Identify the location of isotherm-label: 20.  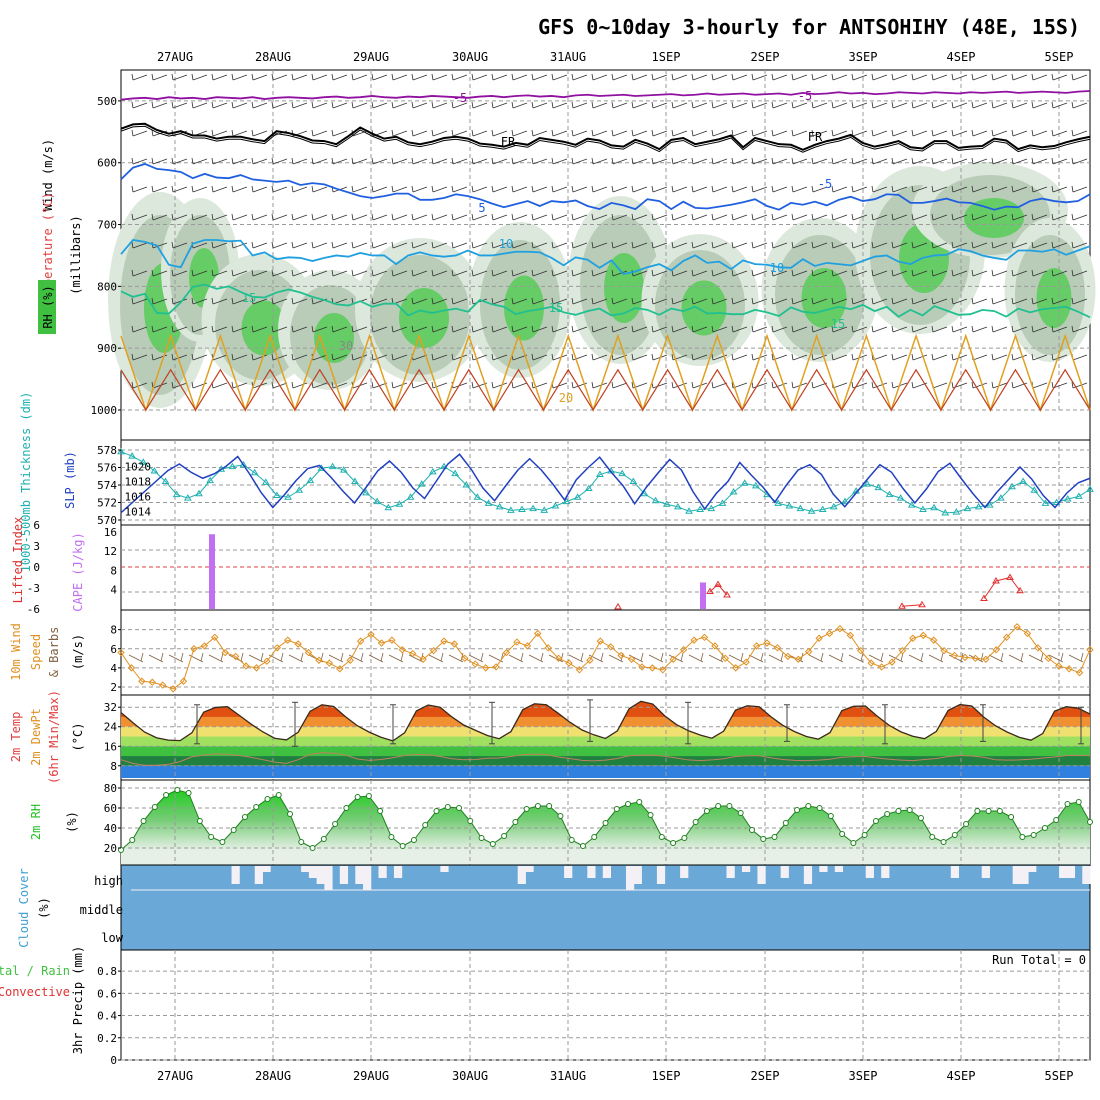
(566, 398).